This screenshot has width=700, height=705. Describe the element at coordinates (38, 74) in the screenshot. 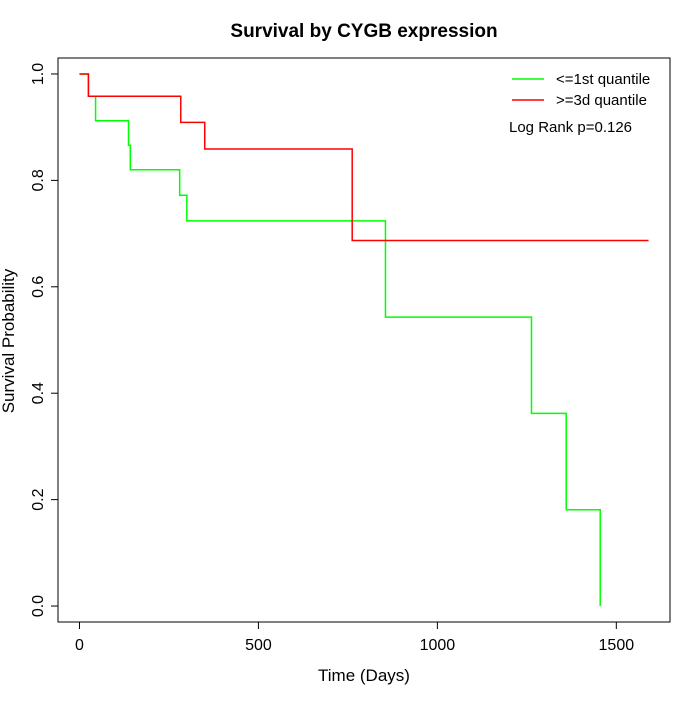

I see `y-tick-label: 1.0` at that location.